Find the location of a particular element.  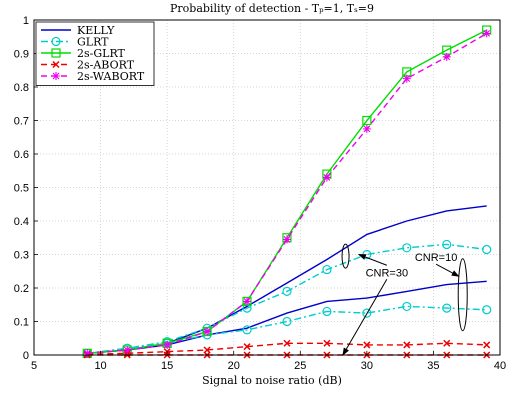

legend-entry-kelly: KELLY is located at coordinates (78, 30).